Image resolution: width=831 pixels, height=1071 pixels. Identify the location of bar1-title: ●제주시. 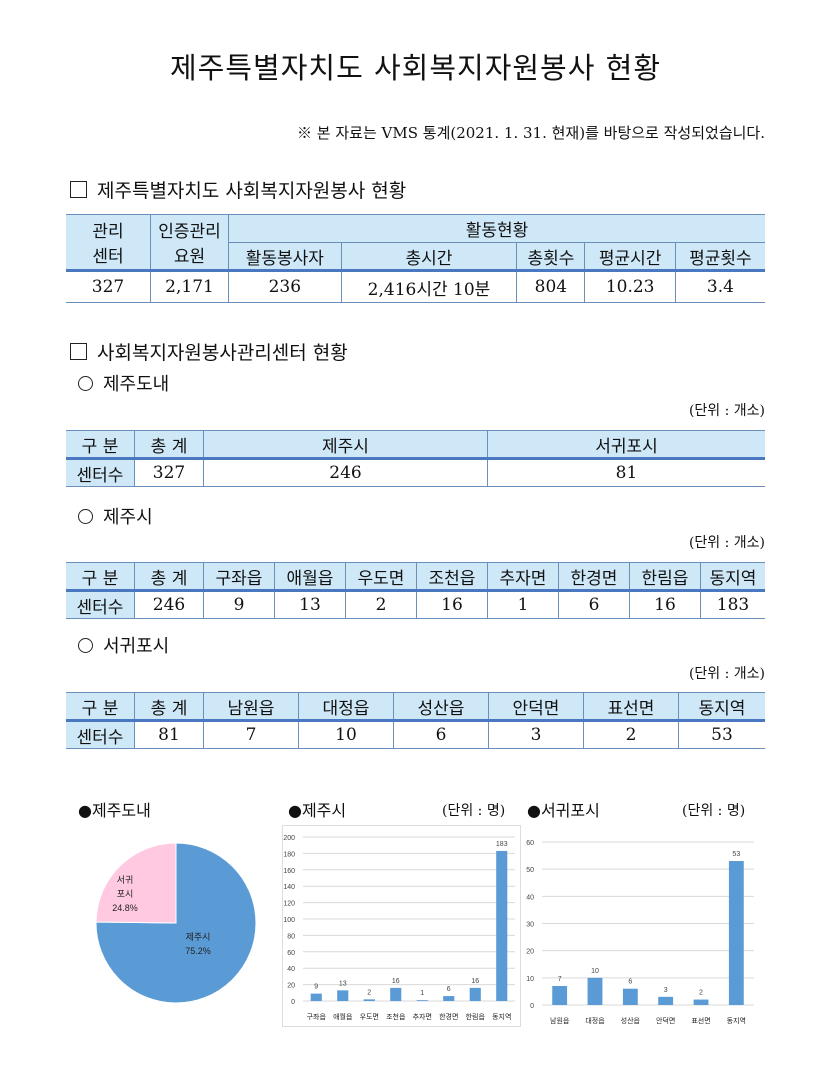
(317, 810).